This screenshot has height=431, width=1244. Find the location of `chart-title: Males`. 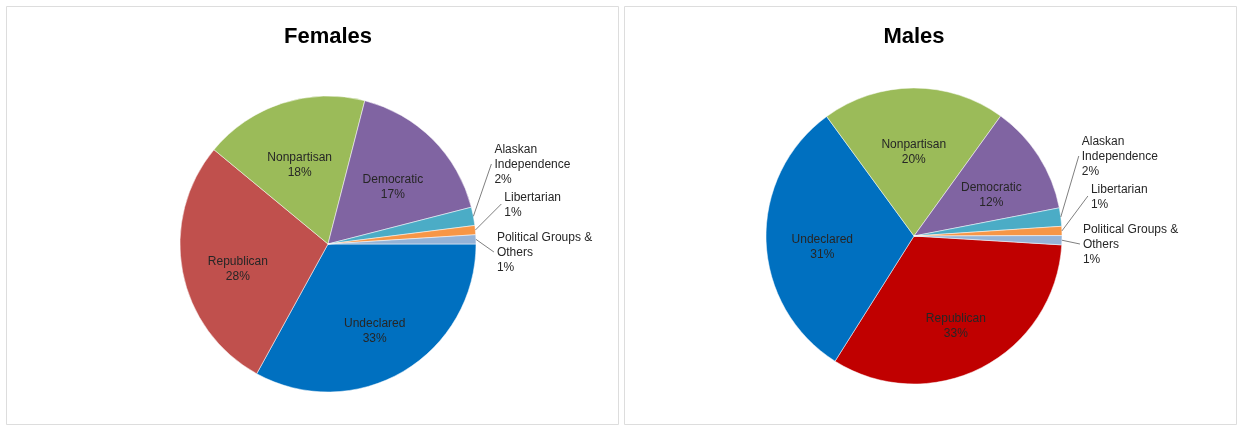

chart-title: Males is located at coordinates (914, 35).